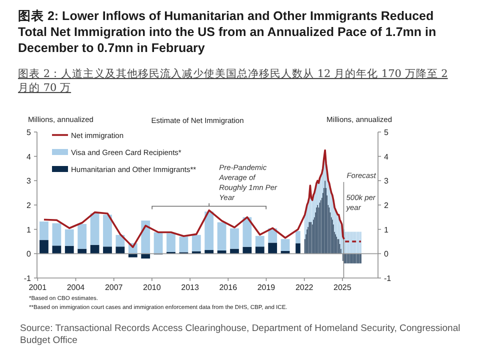 This screenshot has width=500, height=363. What do you see at coordinates (386, 132) in the screenshot?
I see `y2-tick-label: 5` at bounding box center [386, 132].